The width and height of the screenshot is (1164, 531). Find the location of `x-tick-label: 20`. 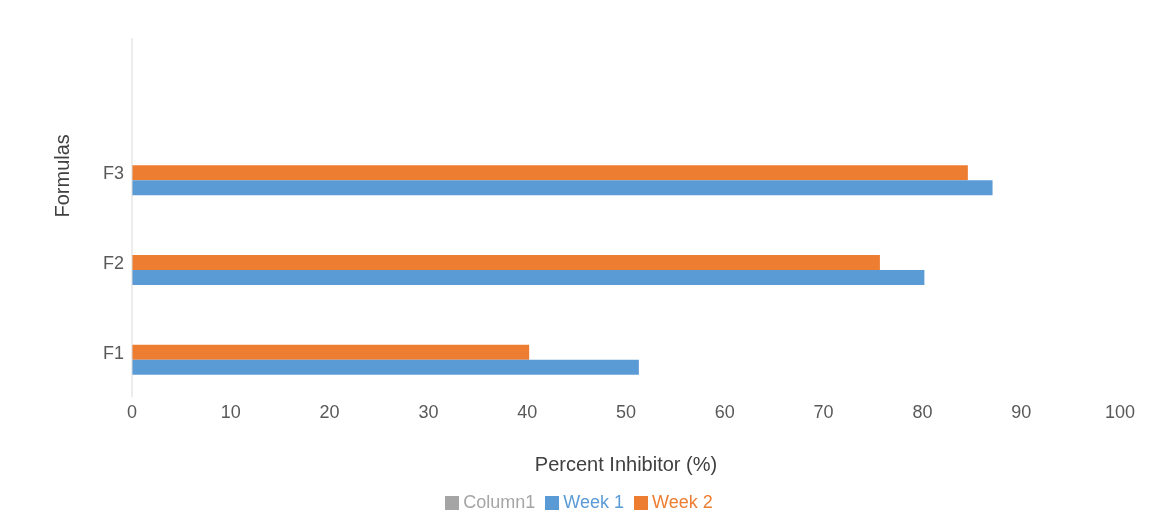

x-tick-label: 20 is located at coordinates (329, 411).